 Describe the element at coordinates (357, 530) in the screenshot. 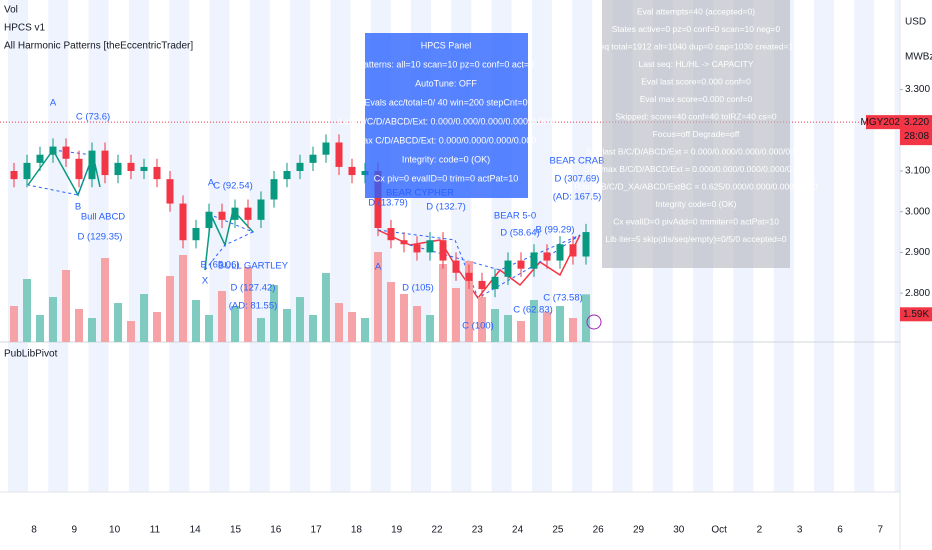

I see `x-tick-label: 18` at that location.